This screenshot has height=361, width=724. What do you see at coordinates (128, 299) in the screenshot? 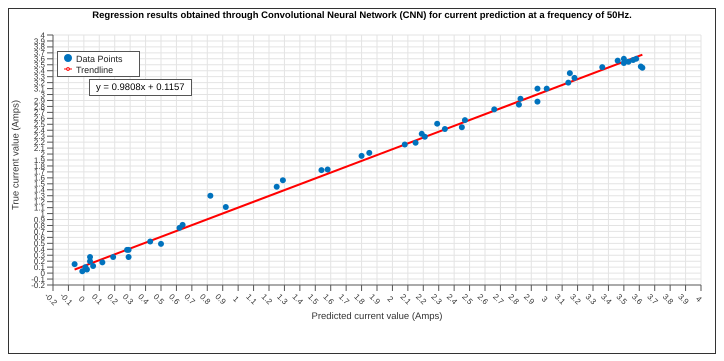
I see `x-tick-label: 0.3` at bounding box center [128, 299].